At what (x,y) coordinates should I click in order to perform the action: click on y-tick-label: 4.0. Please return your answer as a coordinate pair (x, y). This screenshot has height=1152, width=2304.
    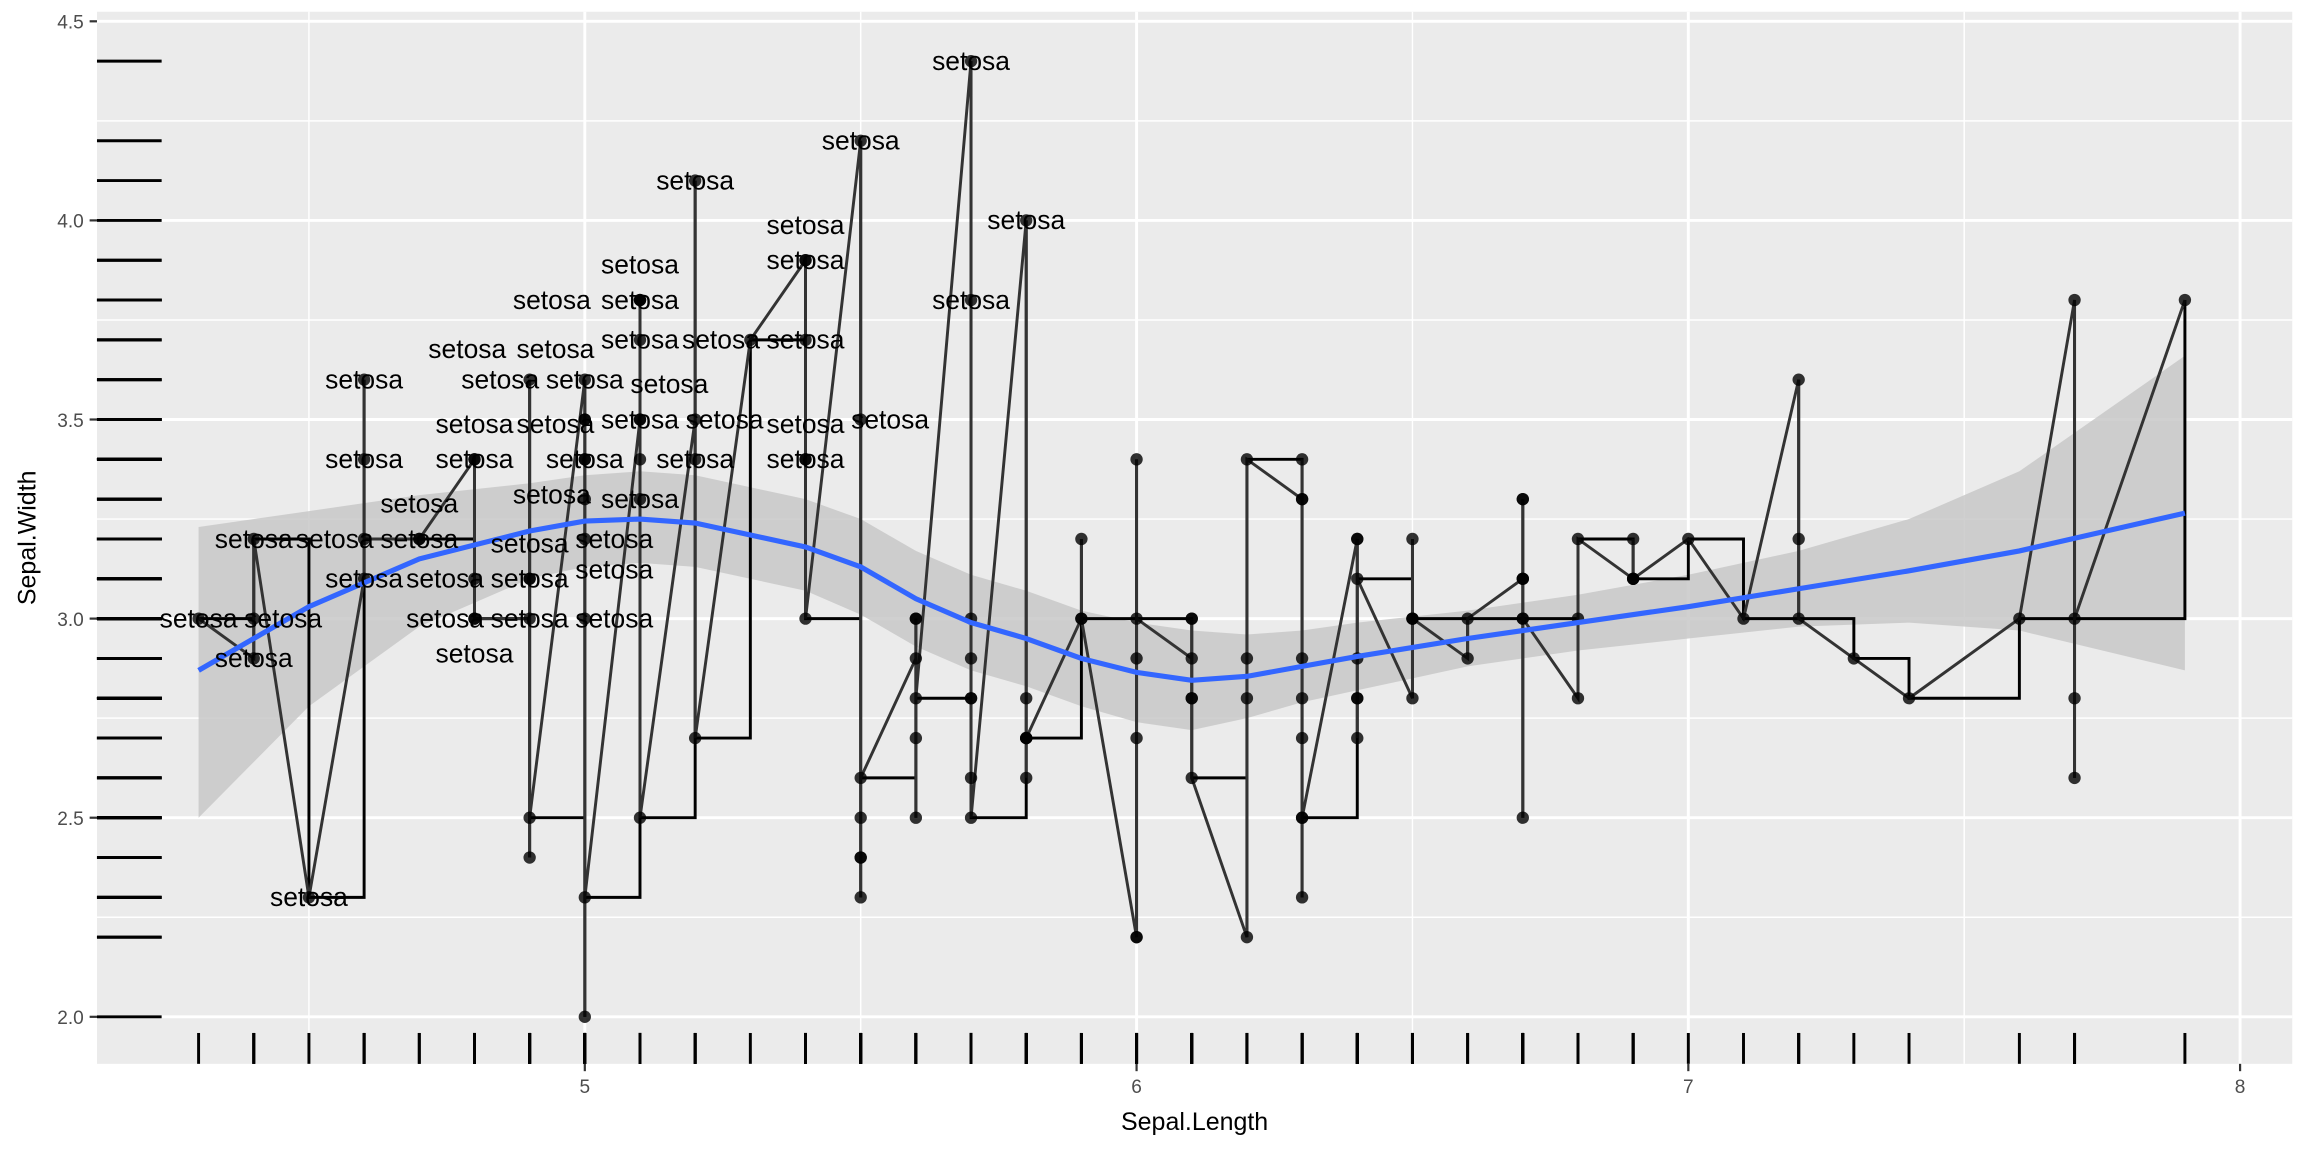
    Looking at the image, I should click on (70, 222).